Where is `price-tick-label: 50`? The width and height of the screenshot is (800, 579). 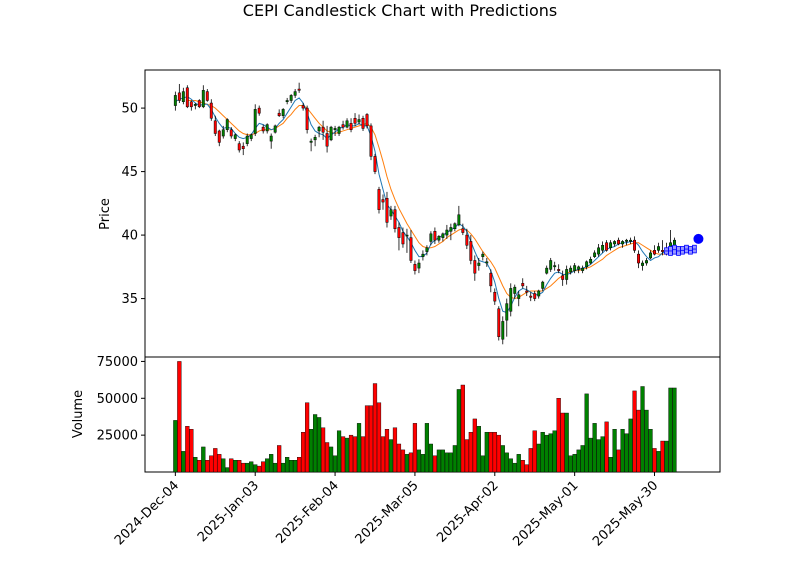 price-tick-label: 50 is located at coordinates (129, 109).